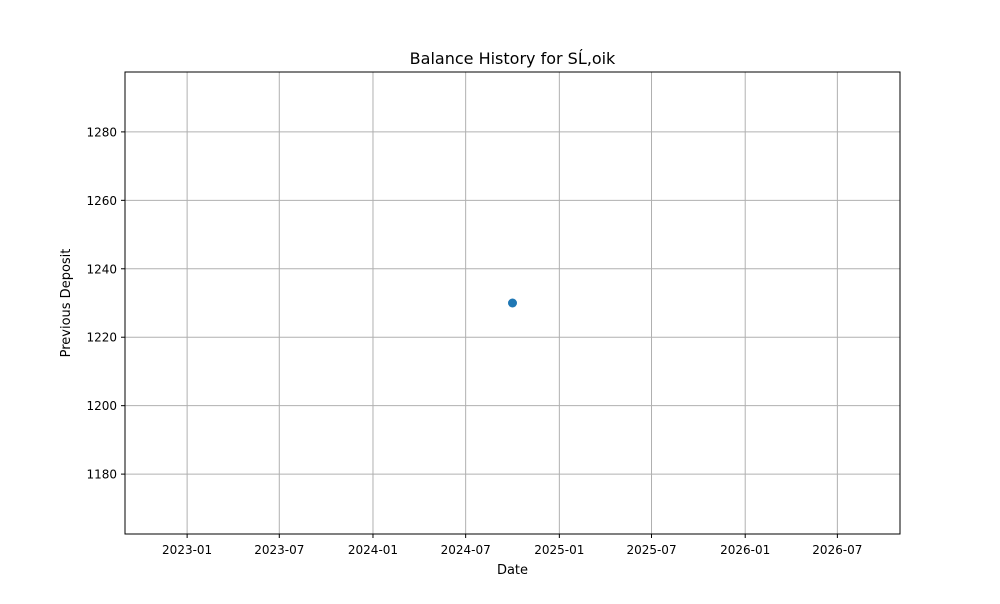 This screenshot has width=1000, height=604. What do you see at coordinates (101, 269) in the screenshot?
I see `y-tick-label: 1240` at bounding box center [101, 269].